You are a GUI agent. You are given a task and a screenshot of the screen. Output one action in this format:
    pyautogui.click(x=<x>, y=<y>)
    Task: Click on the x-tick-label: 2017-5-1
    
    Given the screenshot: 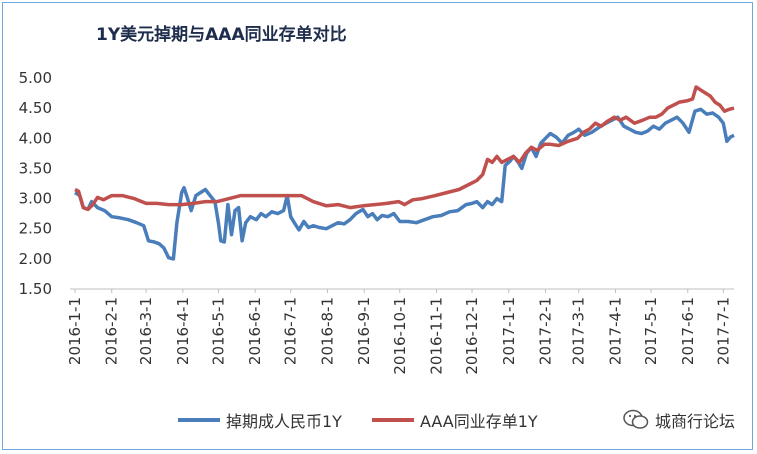 What is the action you would take?
    pyautogui.click(x=651, y=331)
    